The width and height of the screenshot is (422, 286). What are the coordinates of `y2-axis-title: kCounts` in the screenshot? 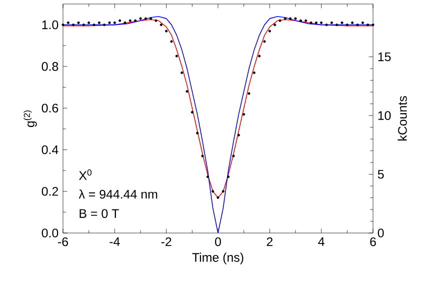 It's located at (402, 118).